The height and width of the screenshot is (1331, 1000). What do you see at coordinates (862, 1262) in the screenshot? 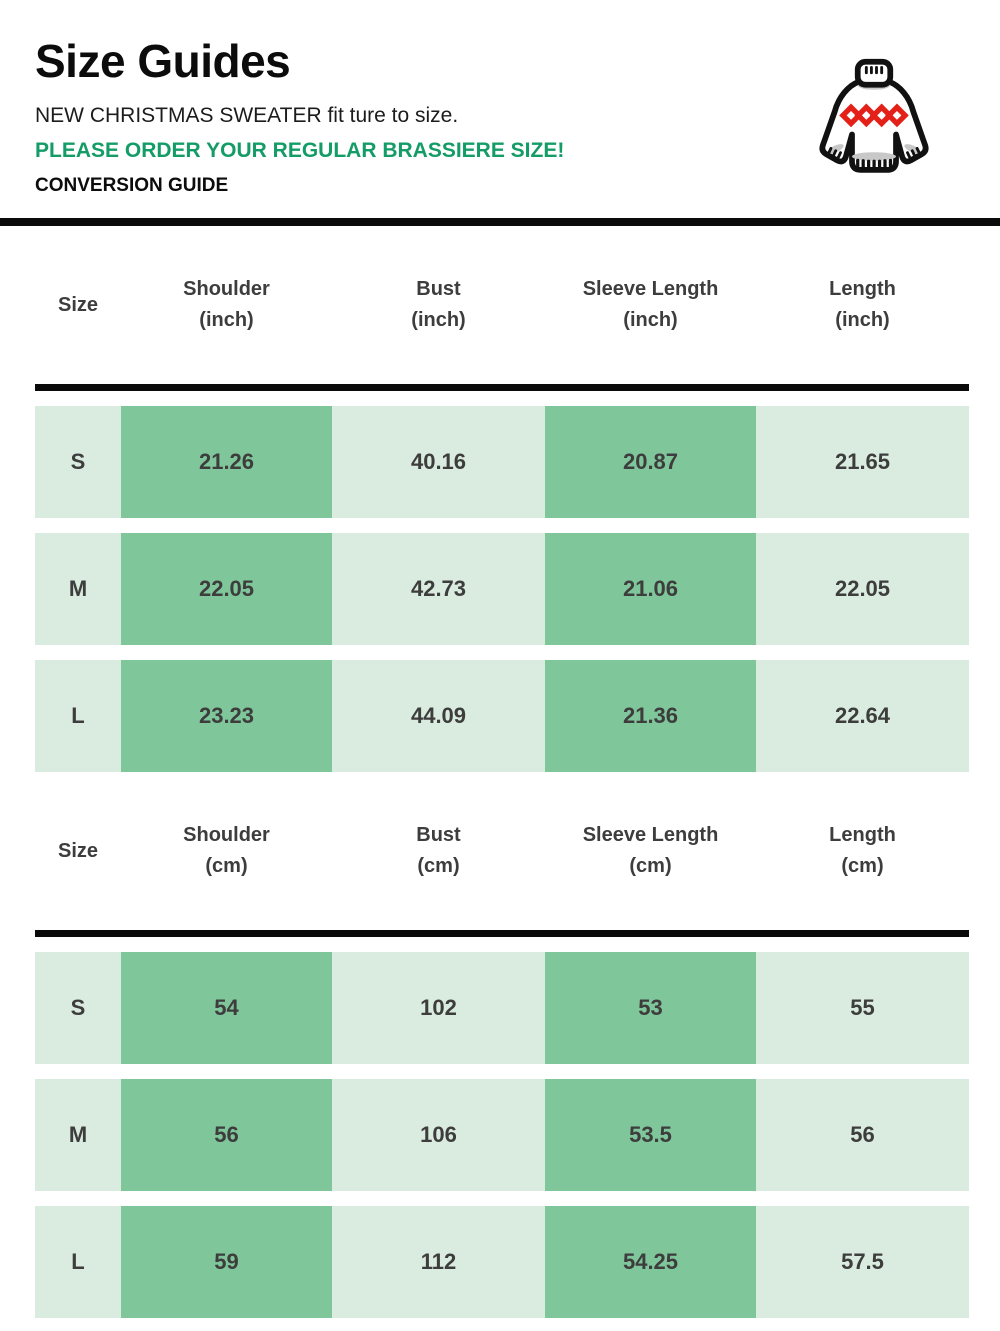
I see `length-cell: 57.5` at bounding box center [862, 1262].